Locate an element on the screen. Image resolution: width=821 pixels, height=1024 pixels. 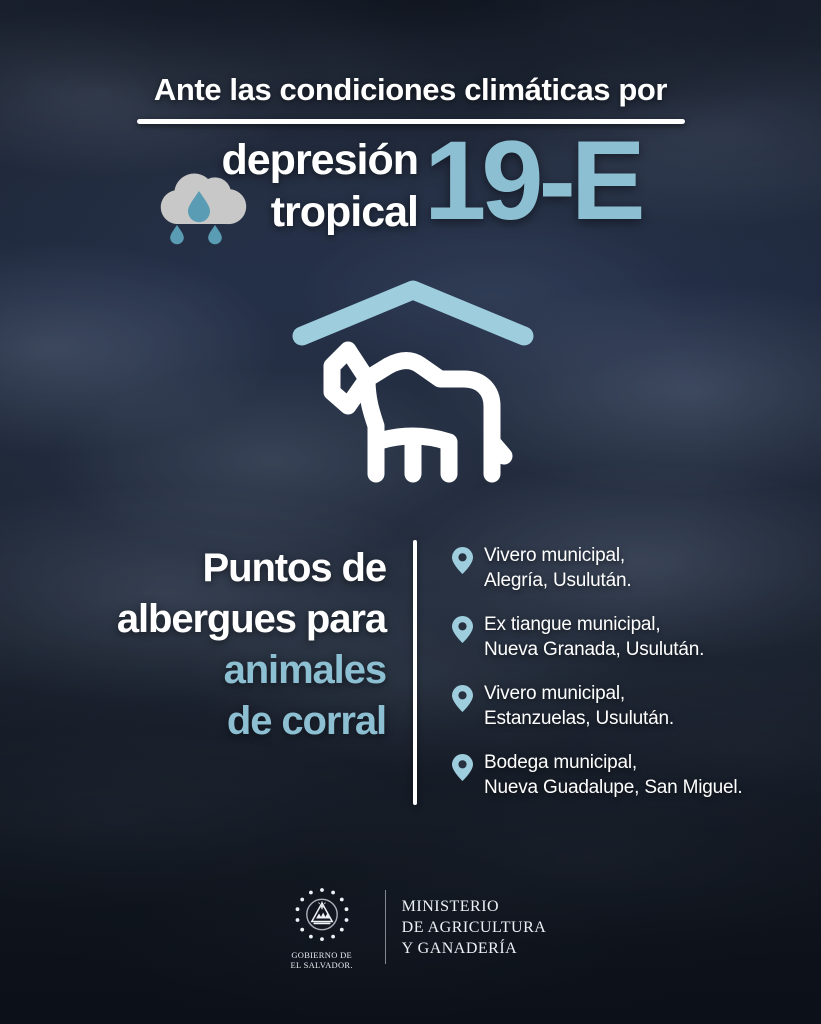
storm-type-line1: depresión is located at coordinates (320, 160).